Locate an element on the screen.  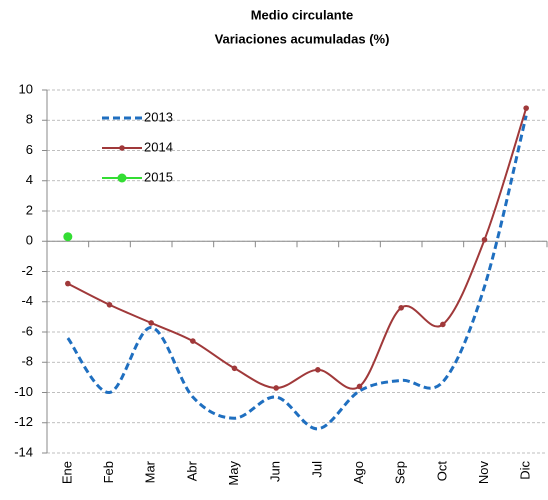
x-tick-label: Ene is located at coordinates (66, 472).